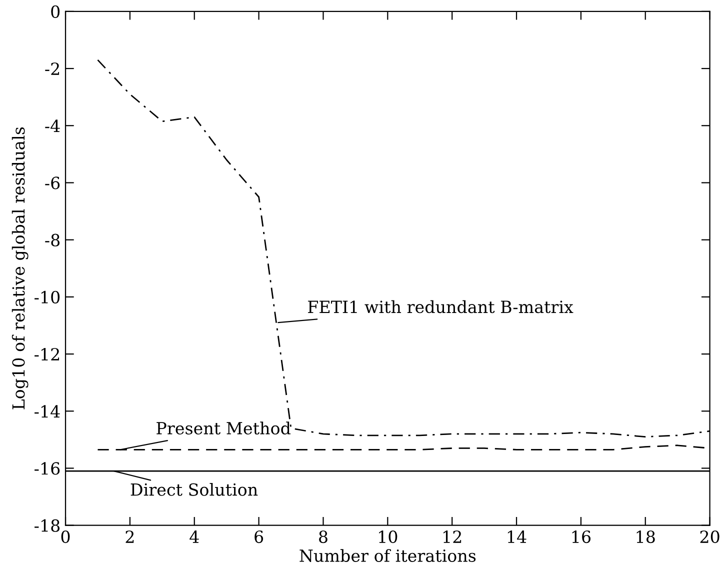 The width and height of the screenshot is (728, 571). What do you see at coordinates (47, 525) in the screenshot?
I see `y-tick-label: -18` at bounding box center [47, 525].